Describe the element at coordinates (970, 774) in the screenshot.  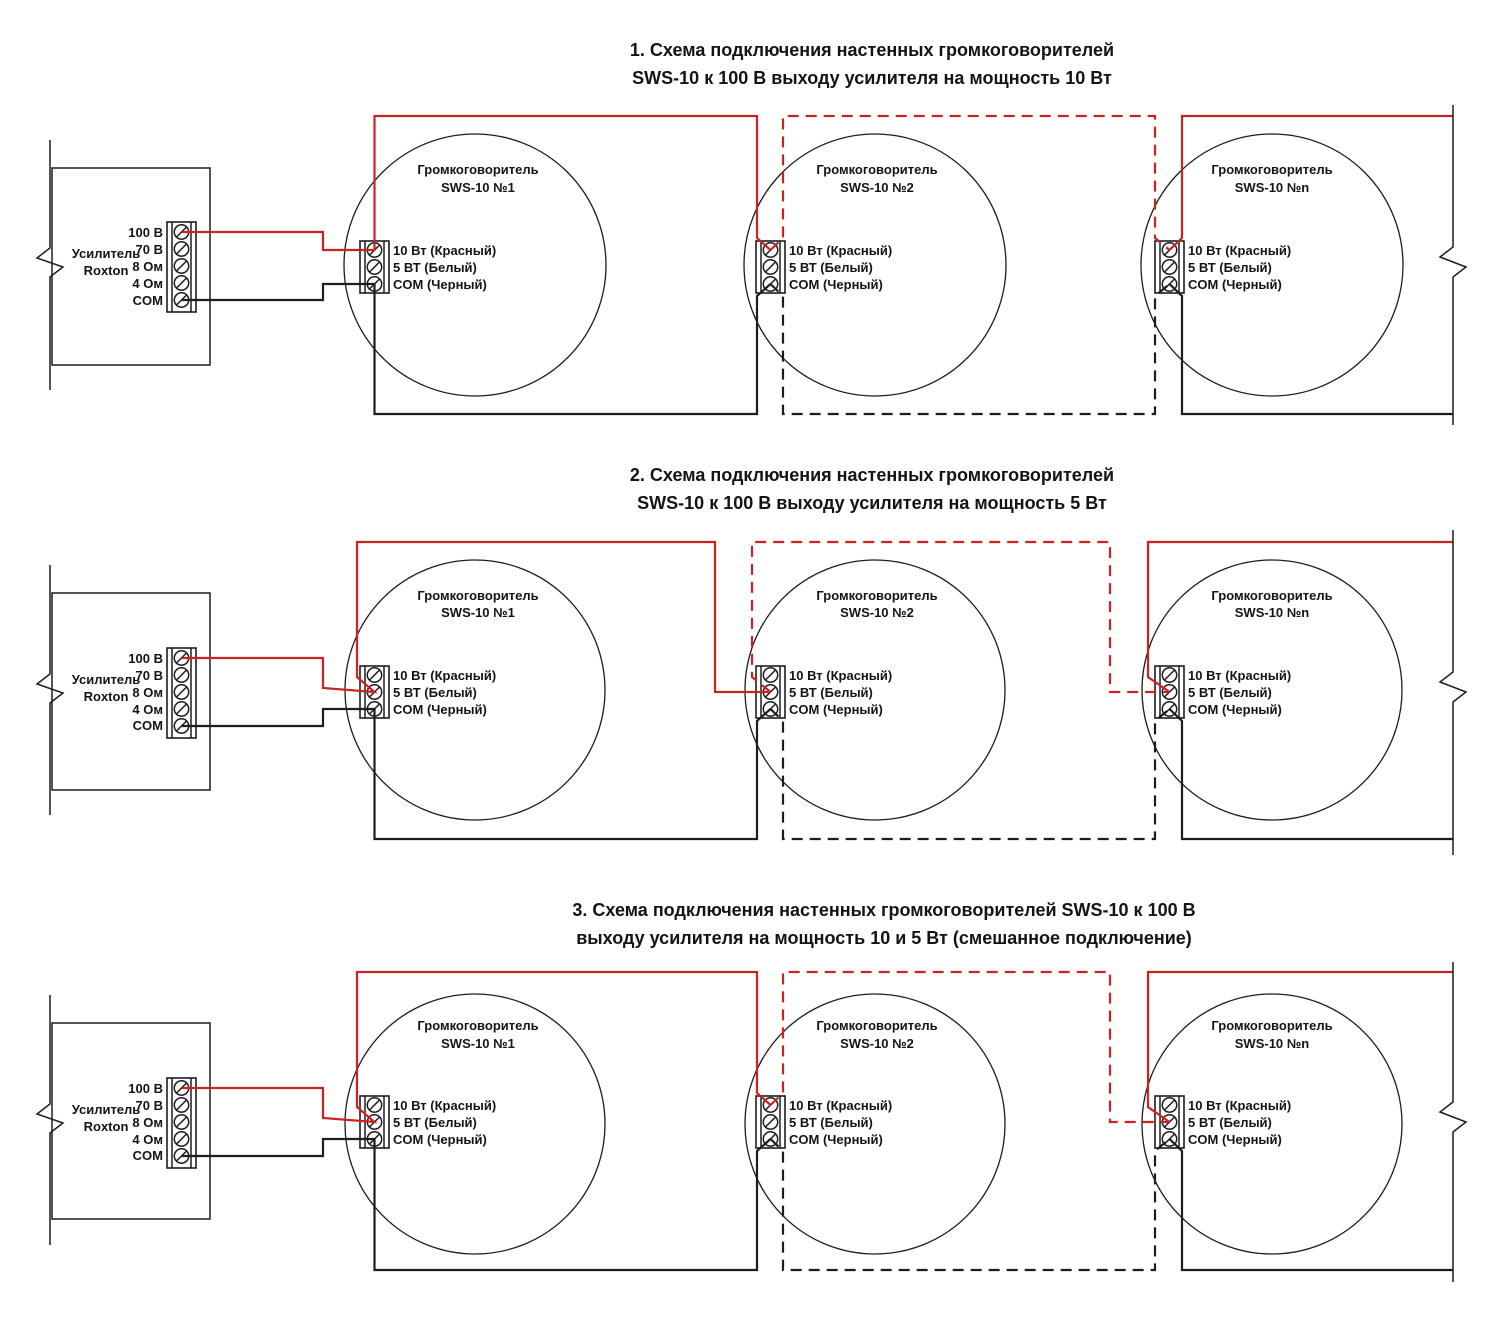
I see `common-wire-continuation-dashed` at that location.